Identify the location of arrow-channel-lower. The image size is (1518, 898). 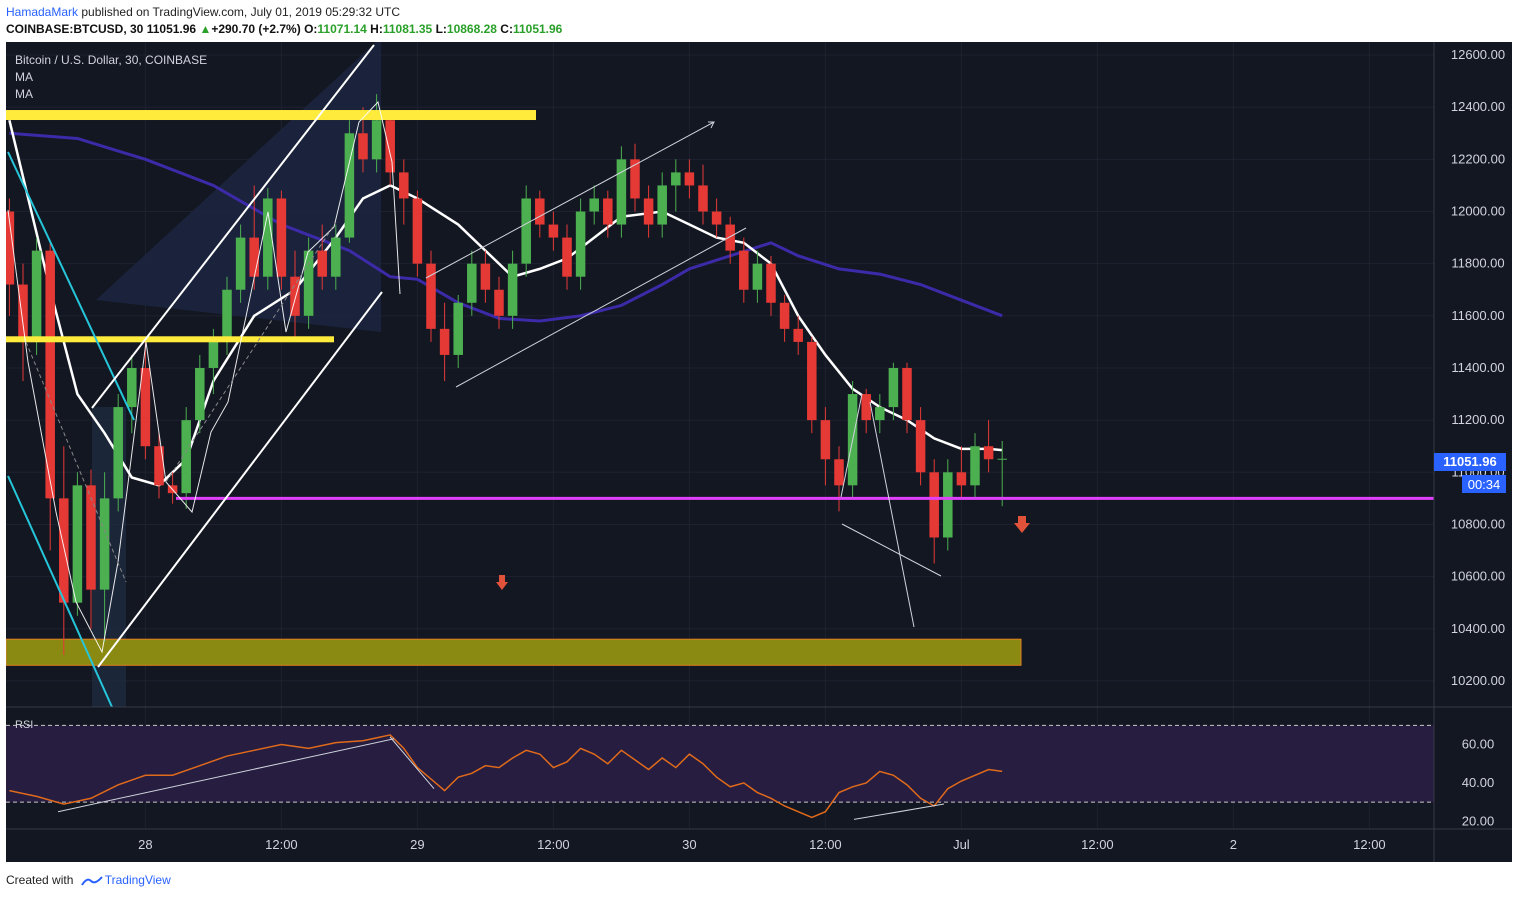
(601, 307).